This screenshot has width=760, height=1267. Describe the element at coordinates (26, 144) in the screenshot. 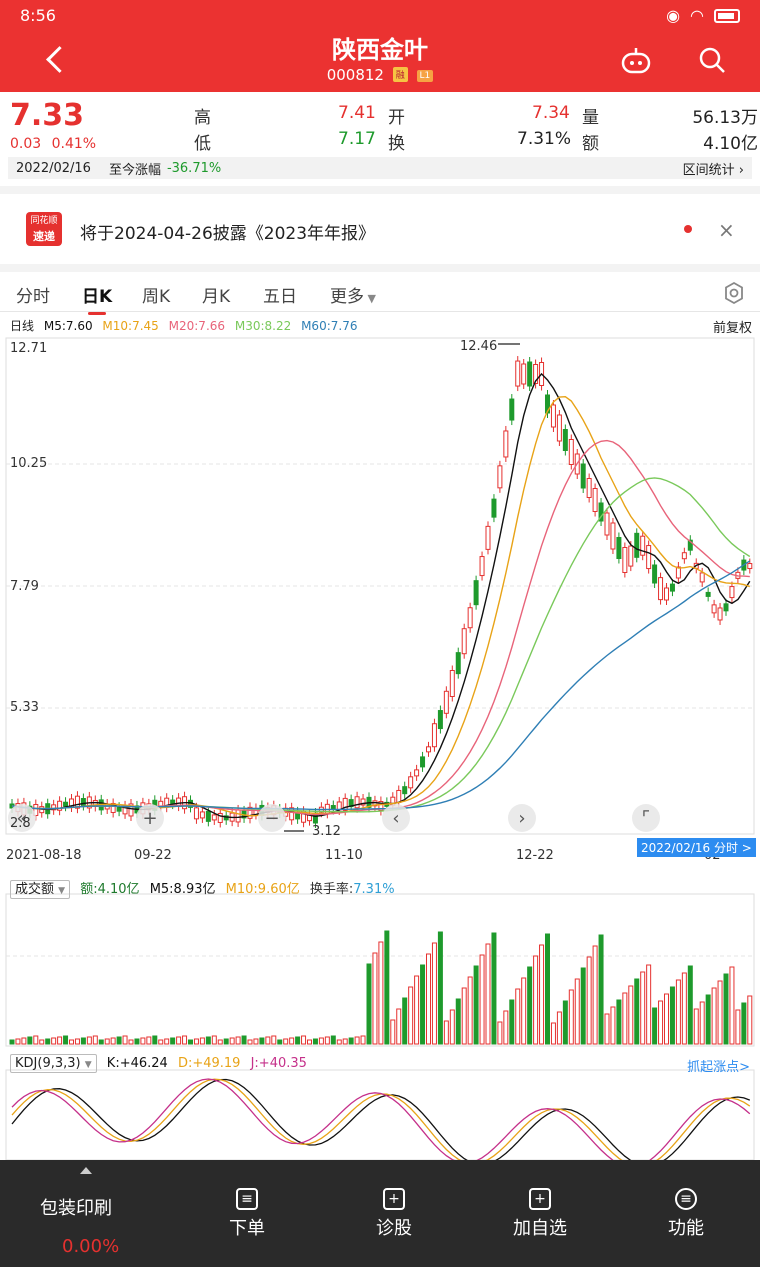

I see `change-value: 0.03` at that location.